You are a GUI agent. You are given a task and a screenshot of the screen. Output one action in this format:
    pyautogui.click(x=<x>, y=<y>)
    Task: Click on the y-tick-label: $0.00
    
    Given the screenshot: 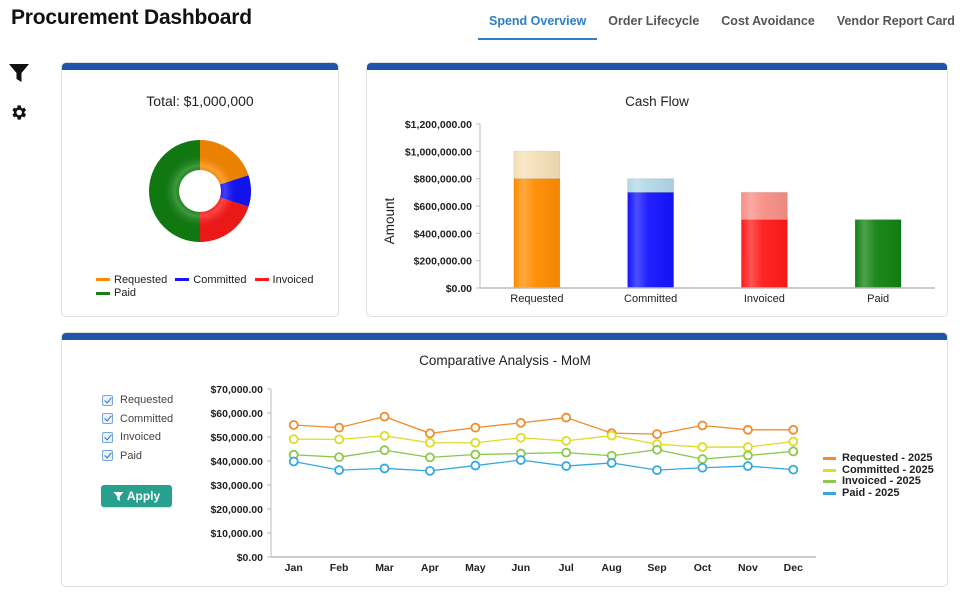 What is the action you would take?
    pyautogui.click(x=459, y=289)
    